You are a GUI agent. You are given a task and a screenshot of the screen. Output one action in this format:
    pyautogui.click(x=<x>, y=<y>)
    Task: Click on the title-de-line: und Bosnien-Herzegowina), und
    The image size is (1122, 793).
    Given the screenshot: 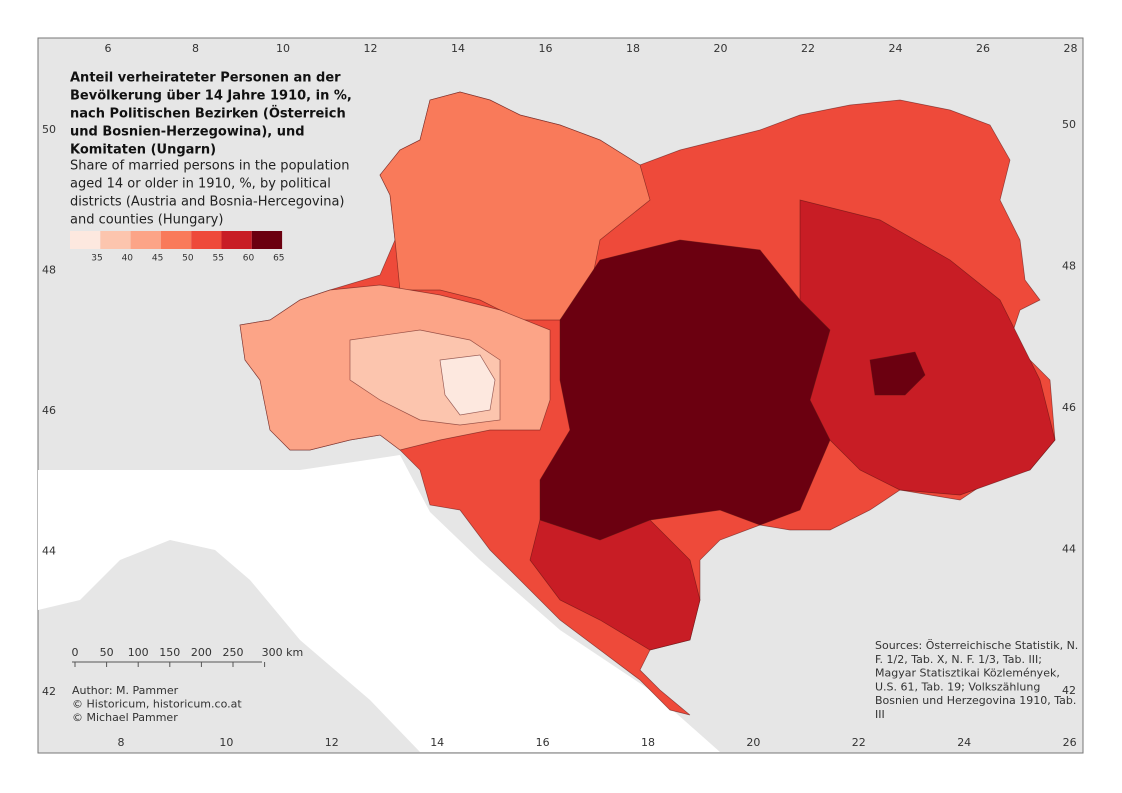 What is the action you would take?
    pyautogui.click(x=187, y=132)
    